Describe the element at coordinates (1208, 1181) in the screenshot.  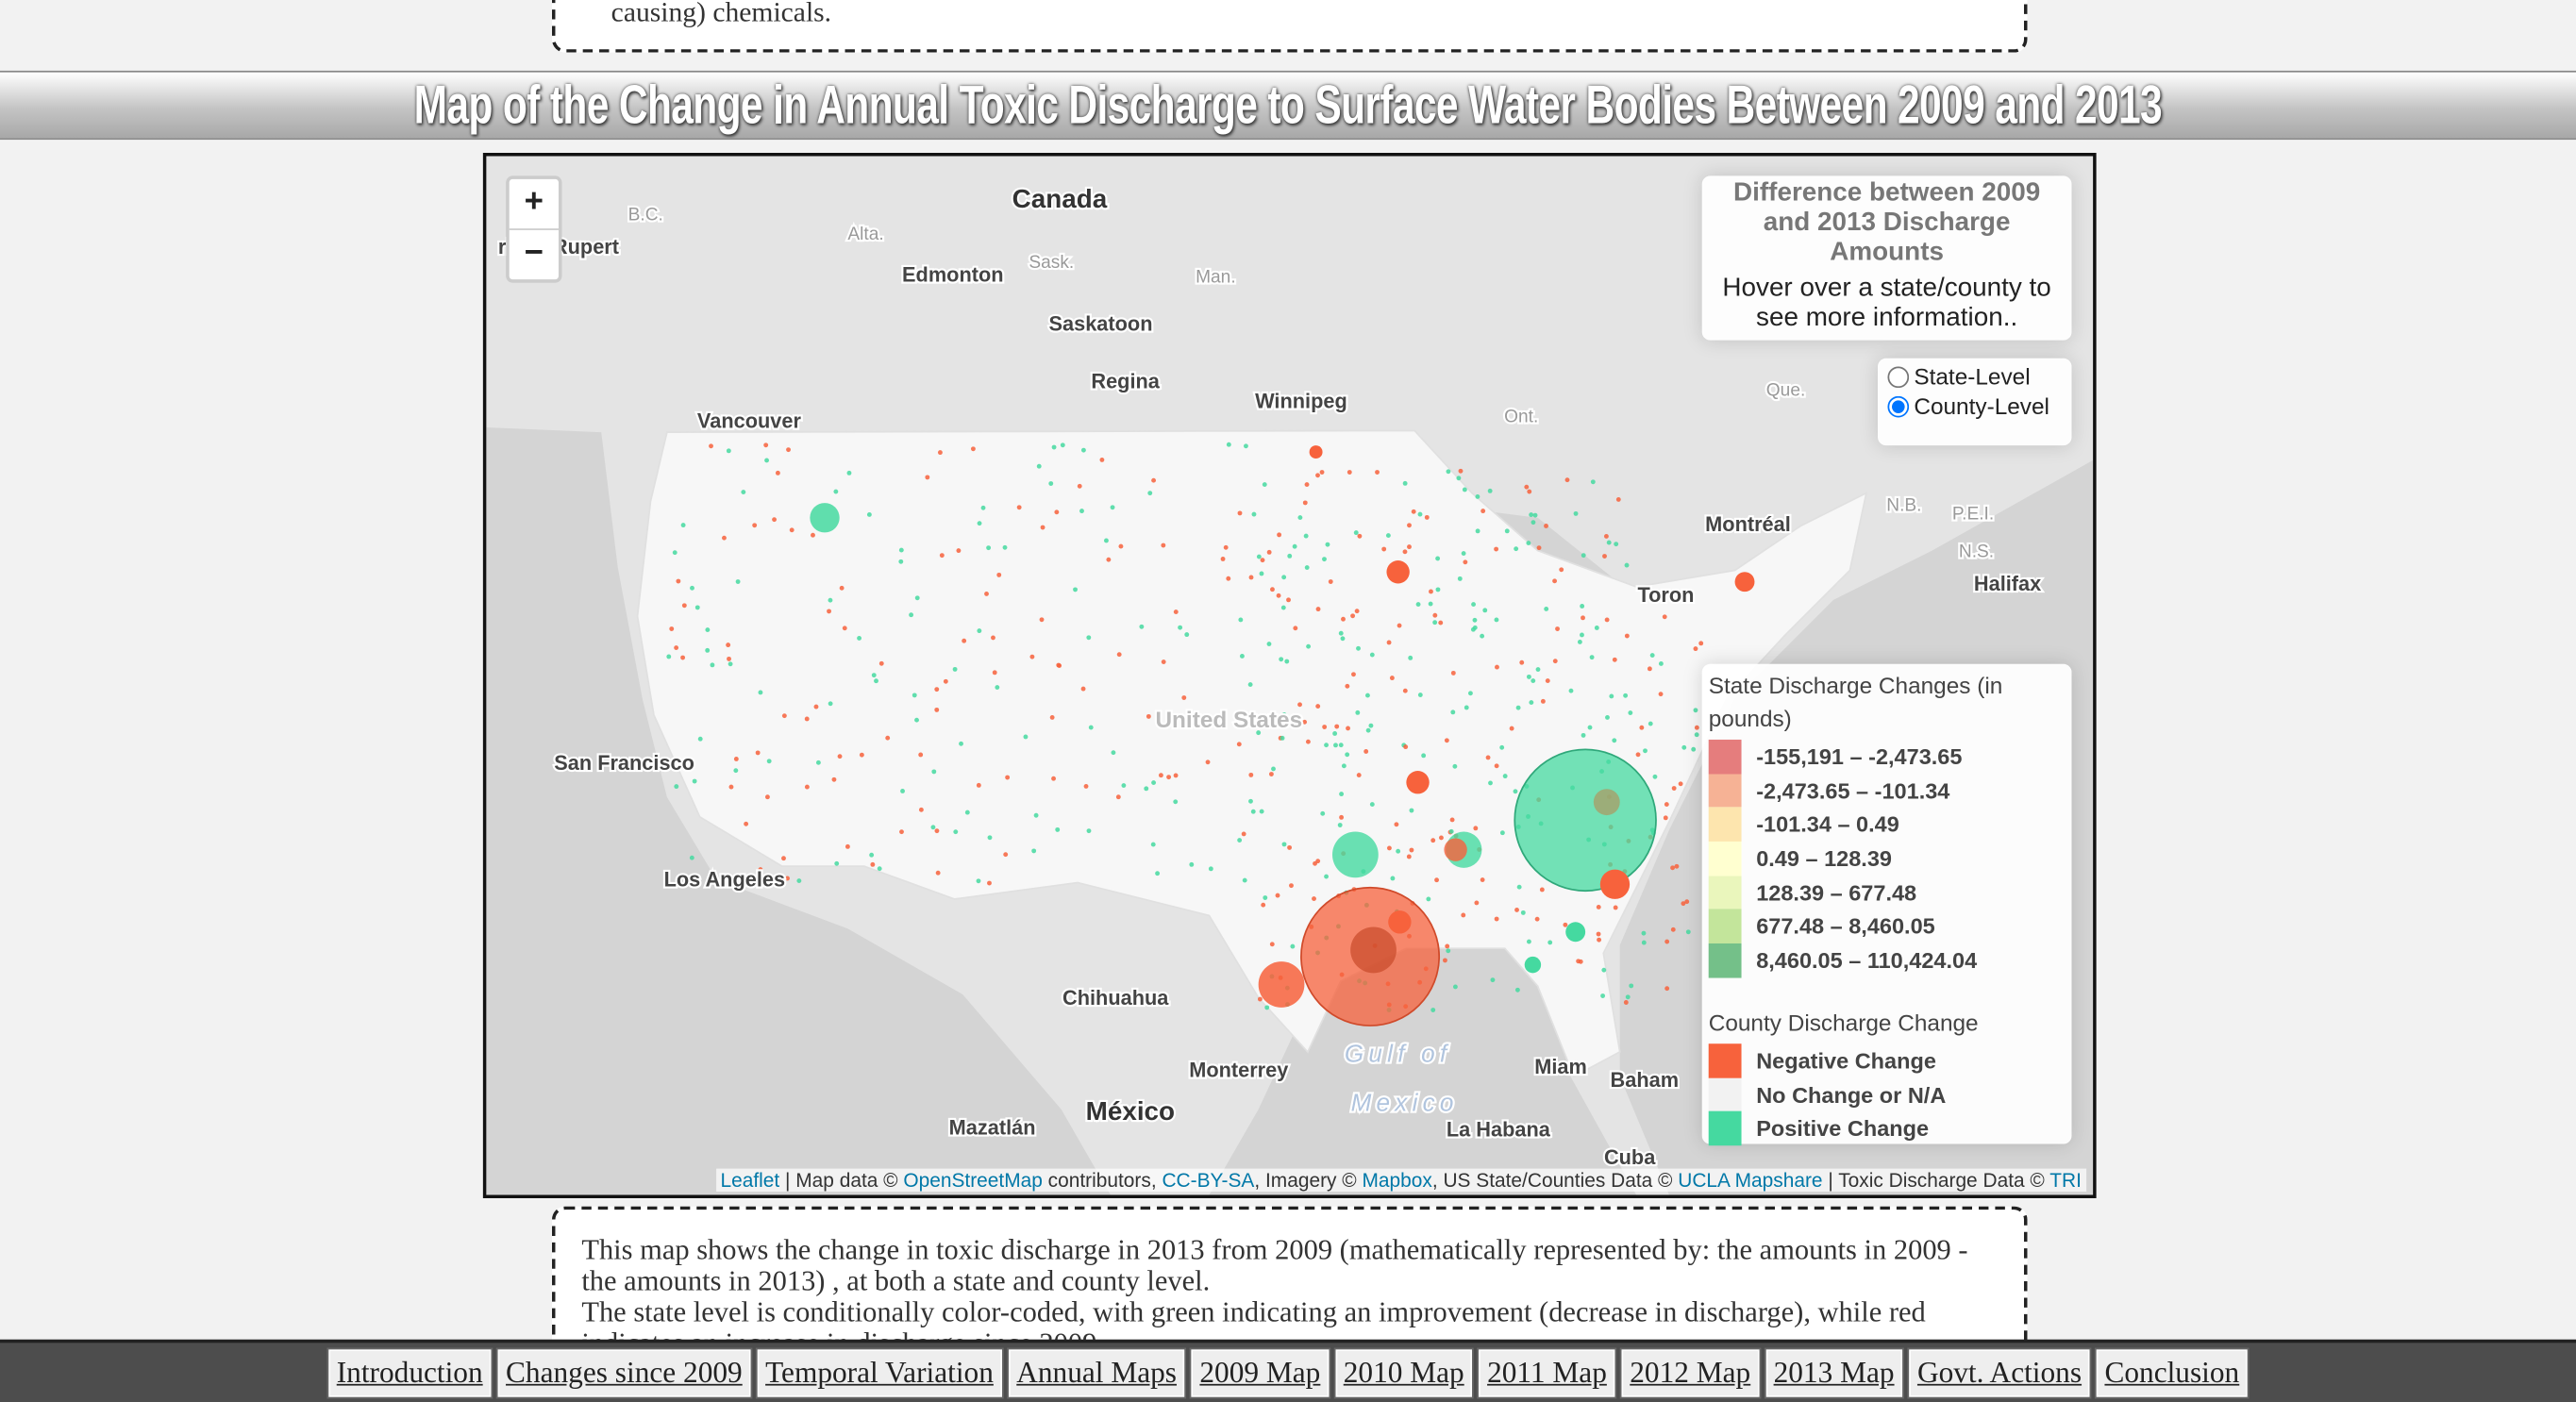
I see `attribution-link: CC-BY-SA` at that location.